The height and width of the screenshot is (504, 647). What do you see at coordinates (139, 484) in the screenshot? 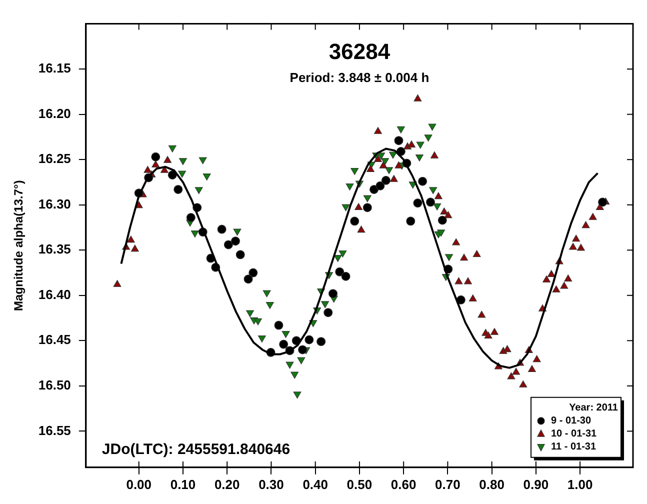
I see `x-tick-label: 0.00` at bounding box center [139, 484].